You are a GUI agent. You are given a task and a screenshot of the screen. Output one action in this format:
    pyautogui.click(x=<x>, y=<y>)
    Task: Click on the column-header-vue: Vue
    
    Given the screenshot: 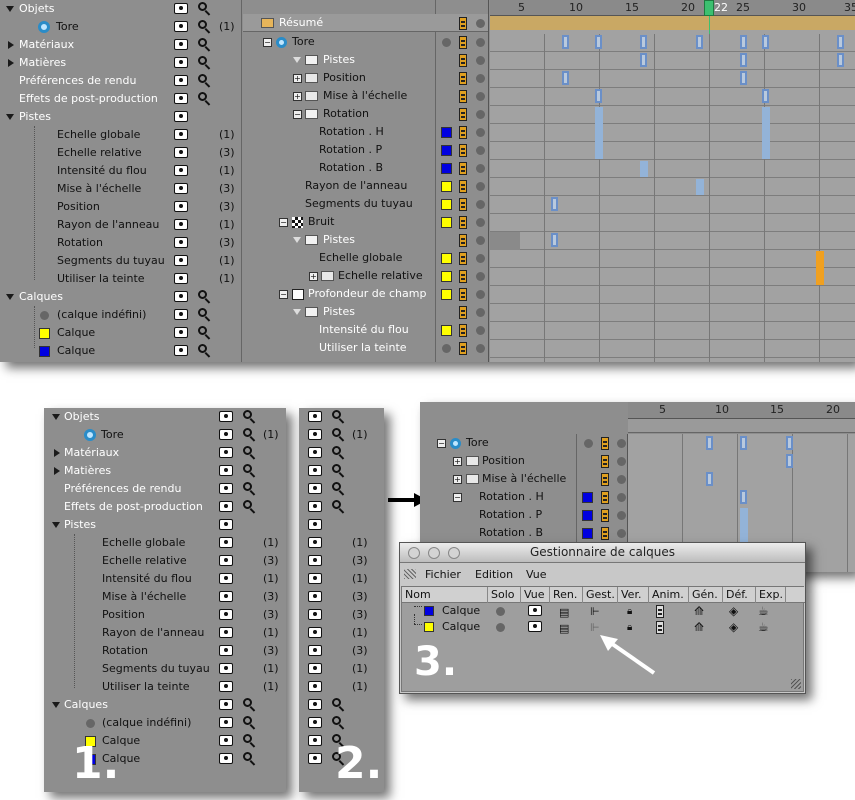 What is the action you would take?
    pyautogui.click(x=535, y=595)
    